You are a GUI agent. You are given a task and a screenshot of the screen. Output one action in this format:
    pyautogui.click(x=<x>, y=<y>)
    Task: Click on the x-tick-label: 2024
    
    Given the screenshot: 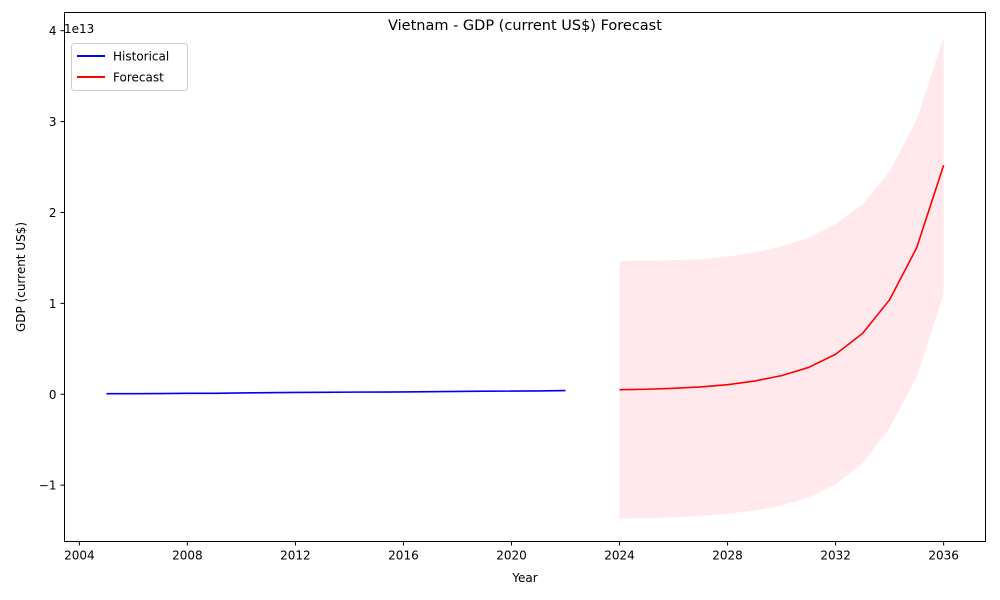 What is the action you would take?
    pyautogui.click(x=619, y=556)
    